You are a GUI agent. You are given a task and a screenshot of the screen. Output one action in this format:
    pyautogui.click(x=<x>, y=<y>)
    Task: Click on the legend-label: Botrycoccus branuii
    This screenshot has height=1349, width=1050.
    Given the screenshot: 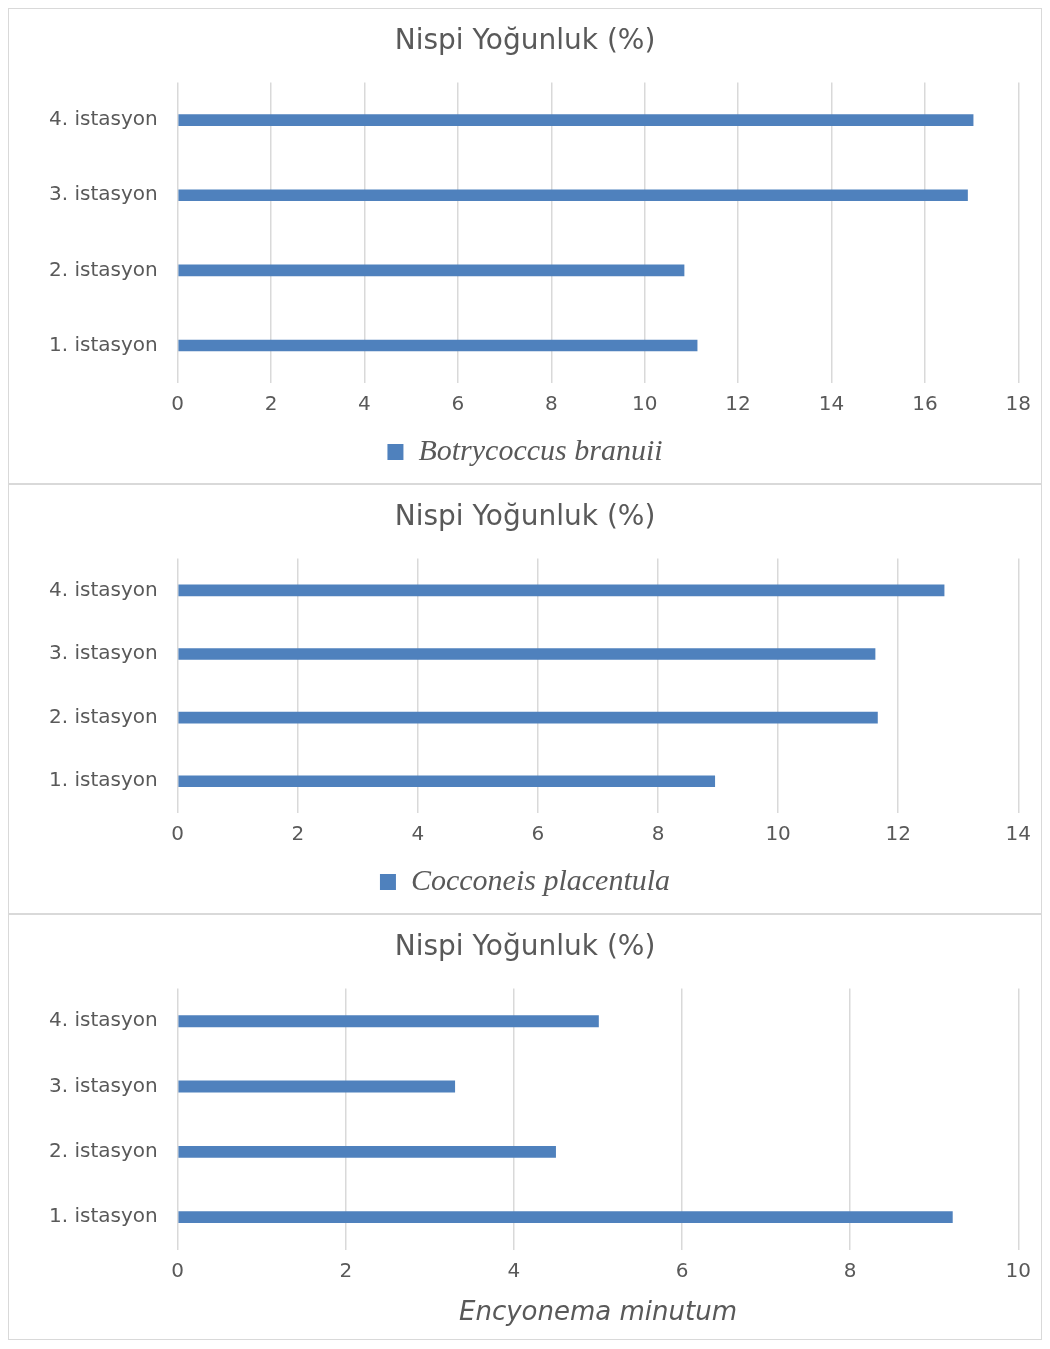 What is the action you would take?
    pyautogui.click(x=540, y=449)
    